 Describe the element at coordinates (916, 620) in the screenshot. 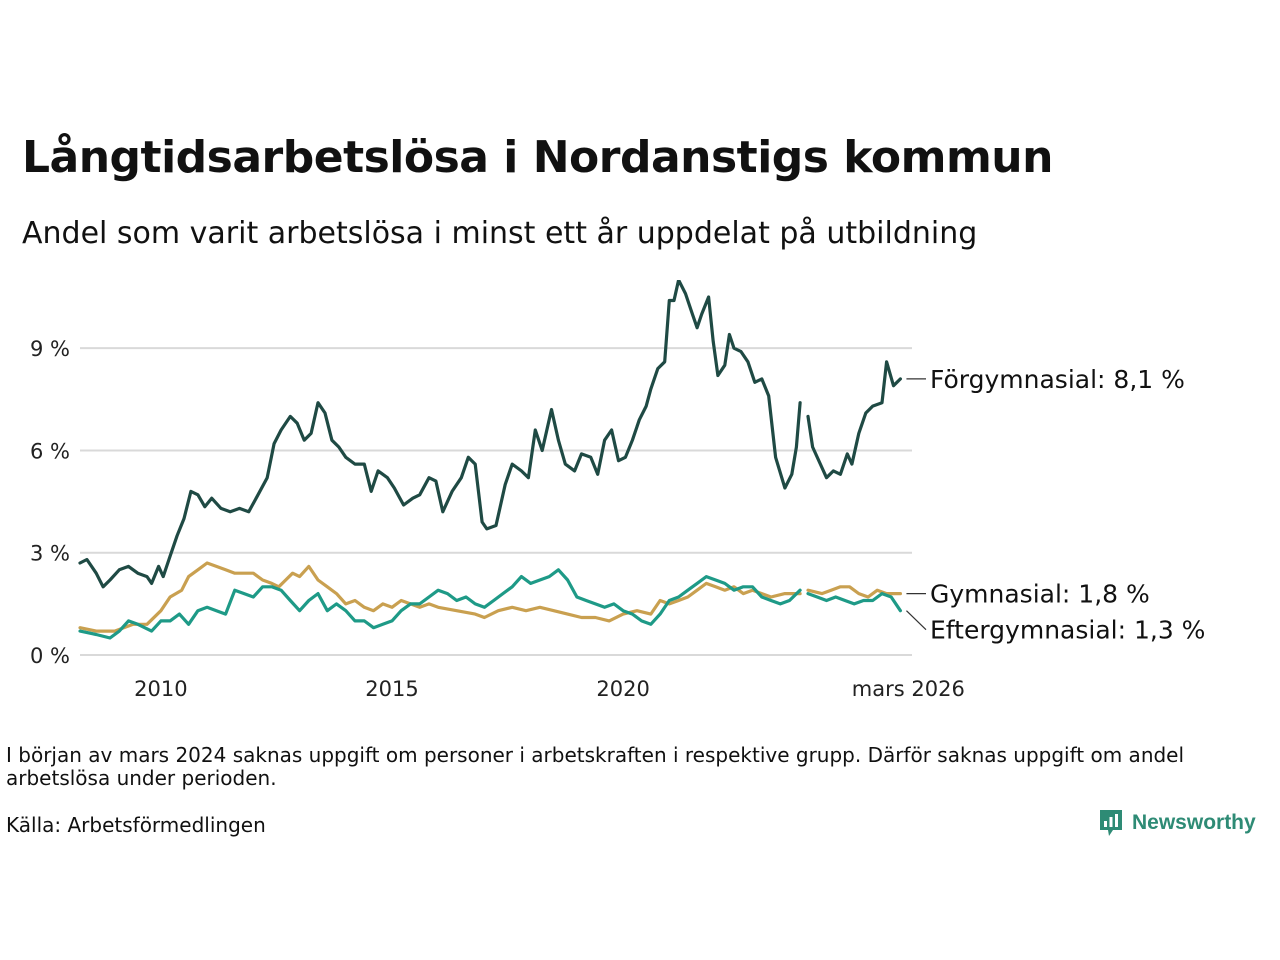

I see `label-connector` at that location.